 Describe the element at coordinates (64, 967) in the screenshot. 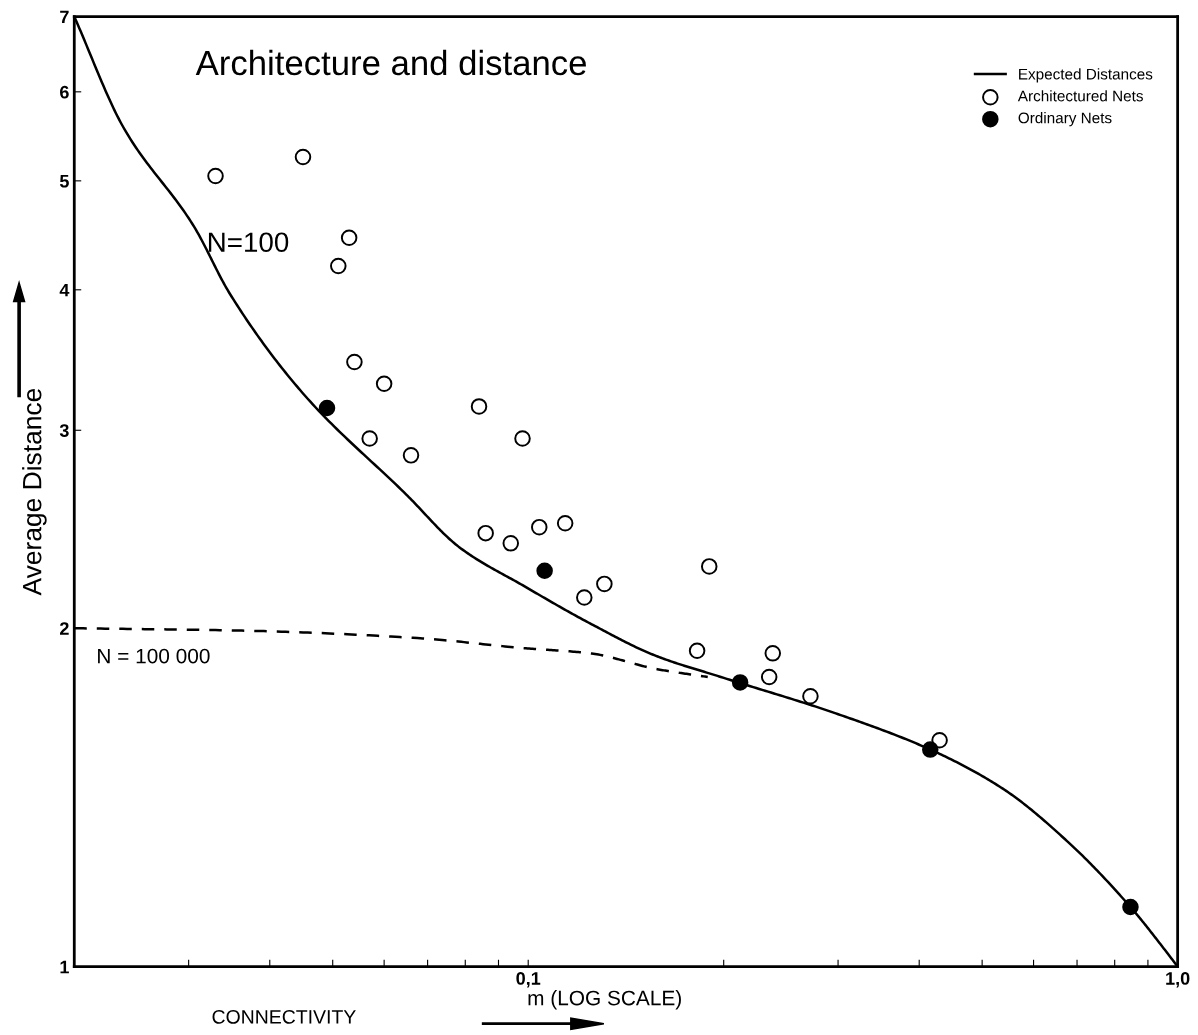

I see `y-tick-label: 1` at that location.